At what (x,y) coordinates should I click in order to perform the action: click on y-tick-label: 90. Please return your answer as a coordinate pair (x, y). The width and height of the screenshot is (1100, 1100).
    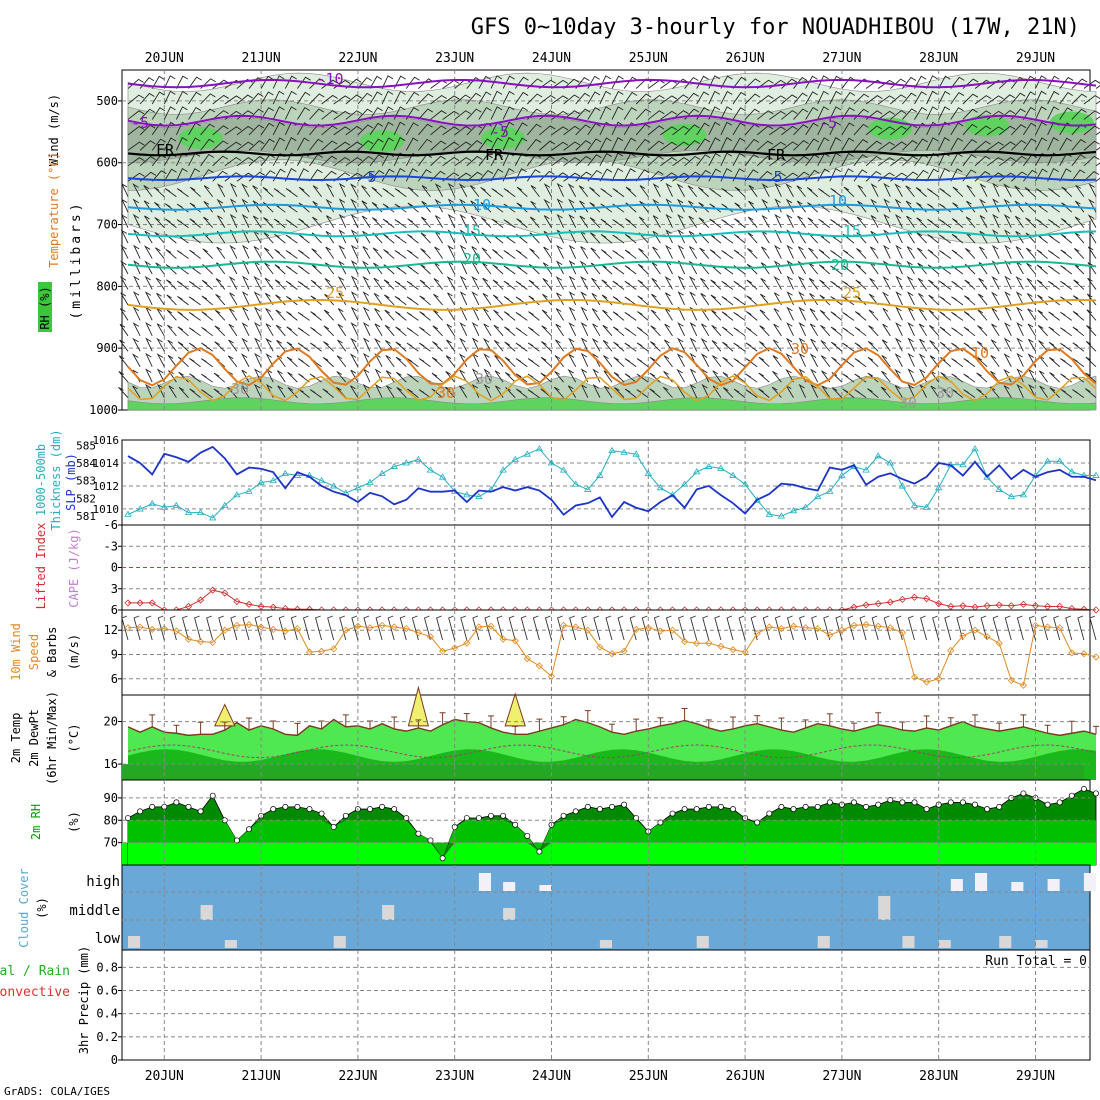
    Looking at the image, I should click on (111, 798).